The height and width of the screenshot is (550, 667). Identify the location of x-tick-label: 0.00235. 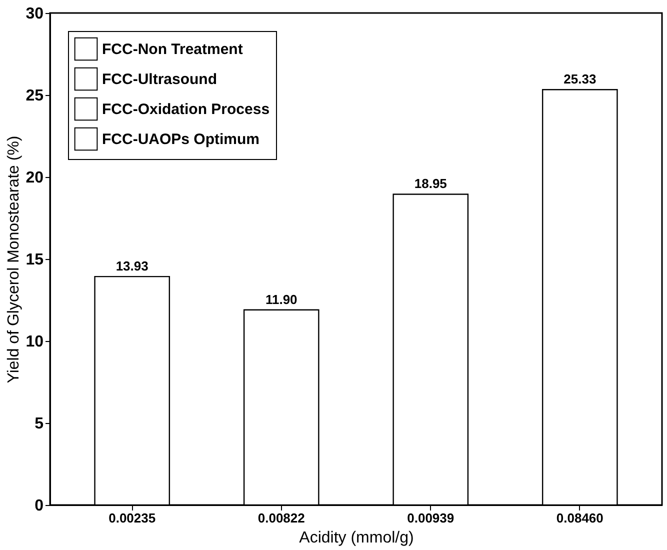
(132, 518).